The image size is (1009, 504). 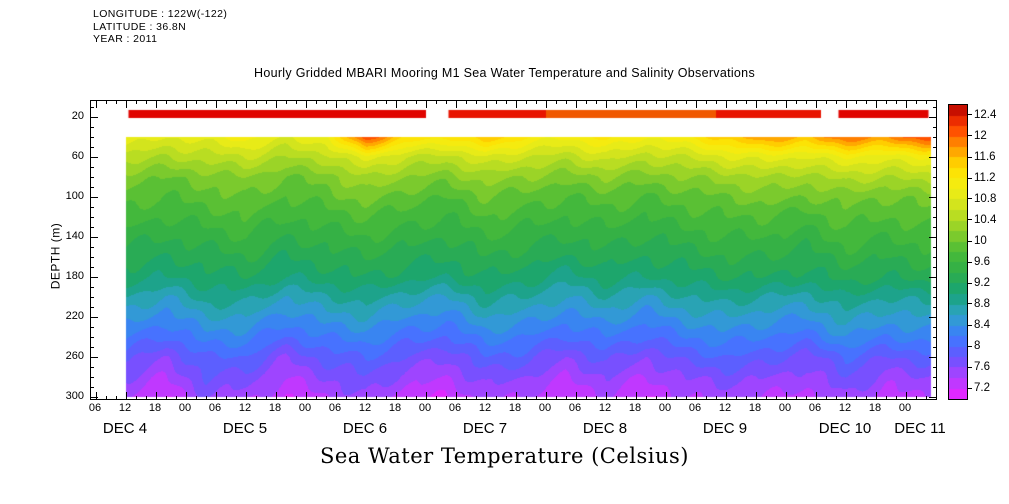 I want to click on year-label: YEAR : 2011, so click(x=125, y=39).